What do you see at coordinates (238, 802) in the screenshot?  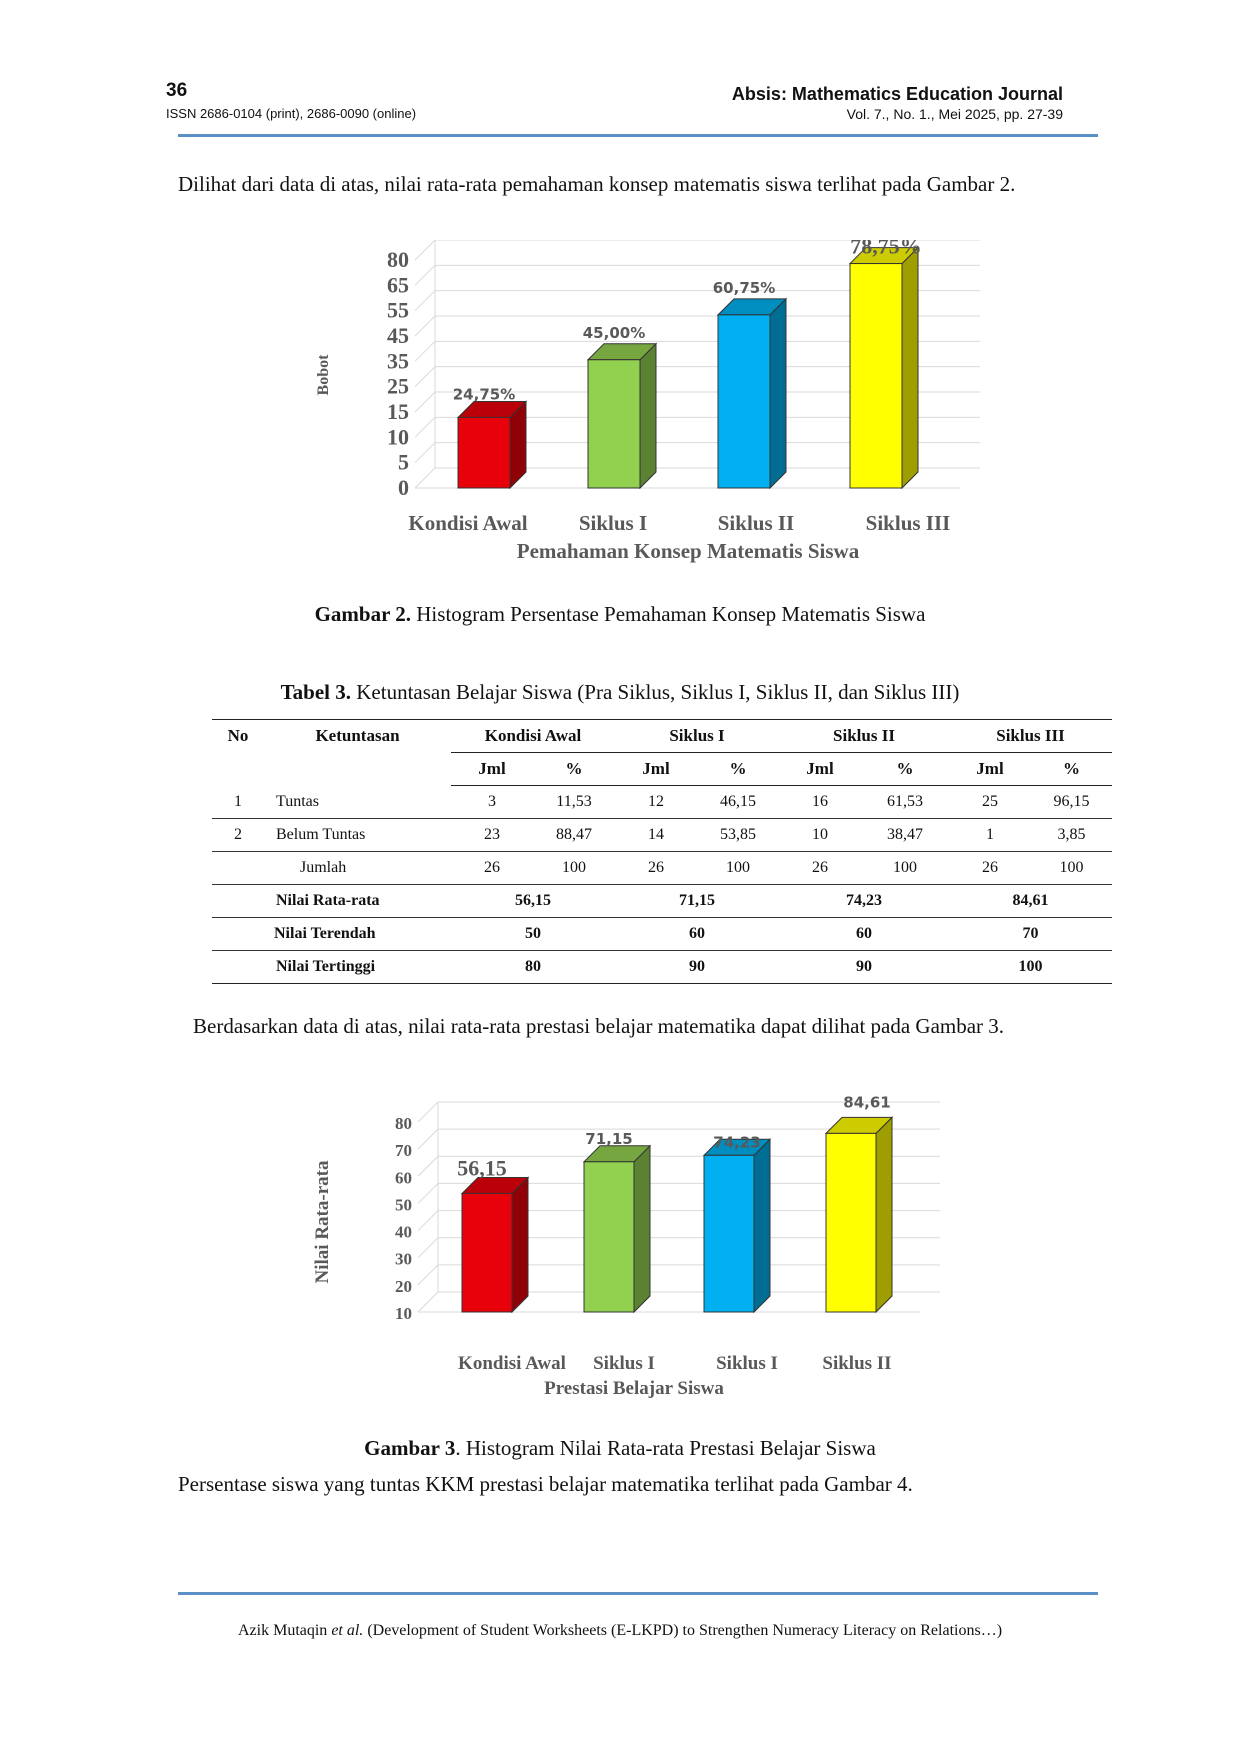 I see `row-no: 1` at bounding box center [238, 802].